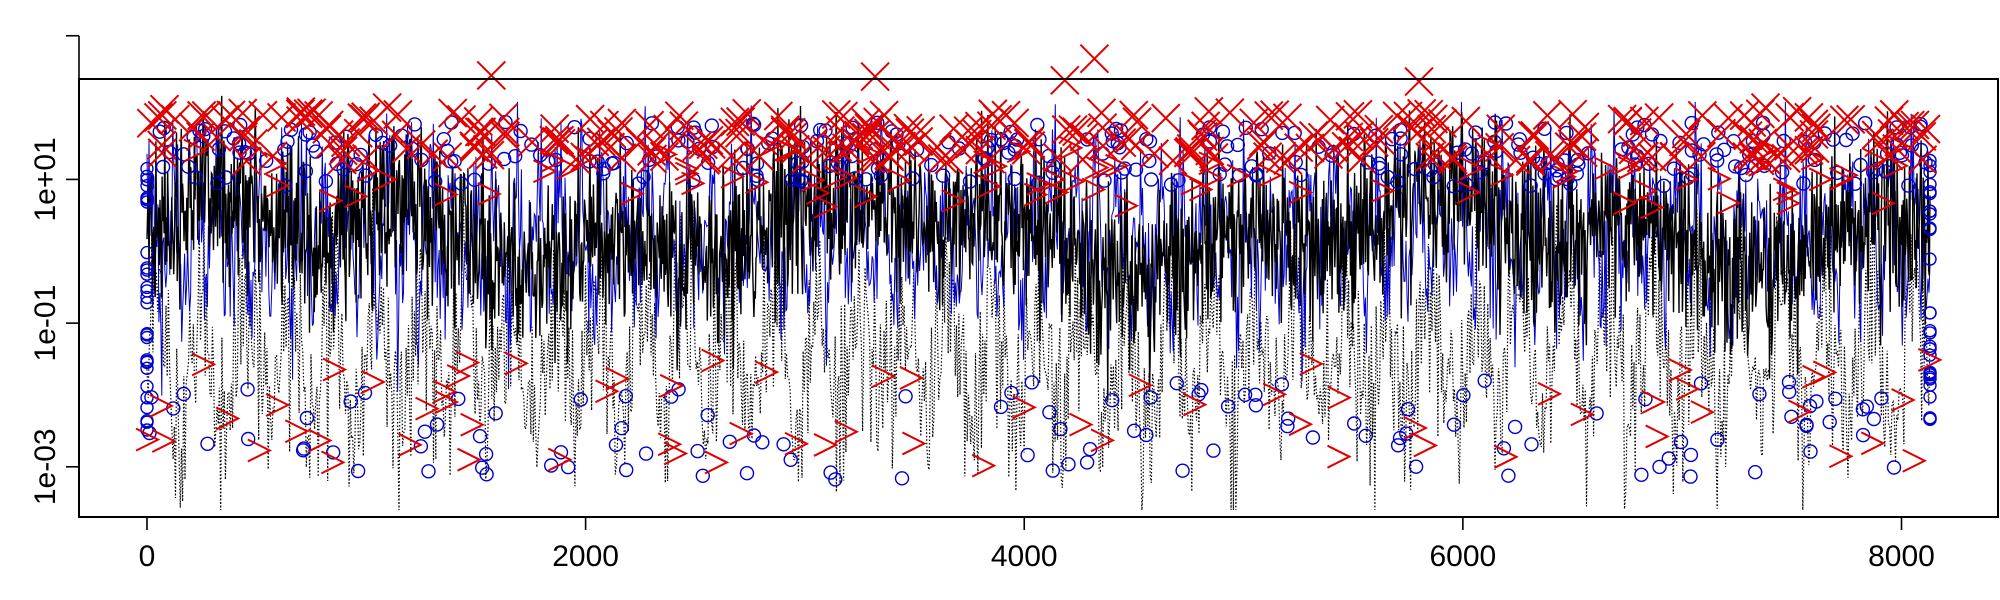  I want to click on x-tick-label: 0, so click(147, 556).